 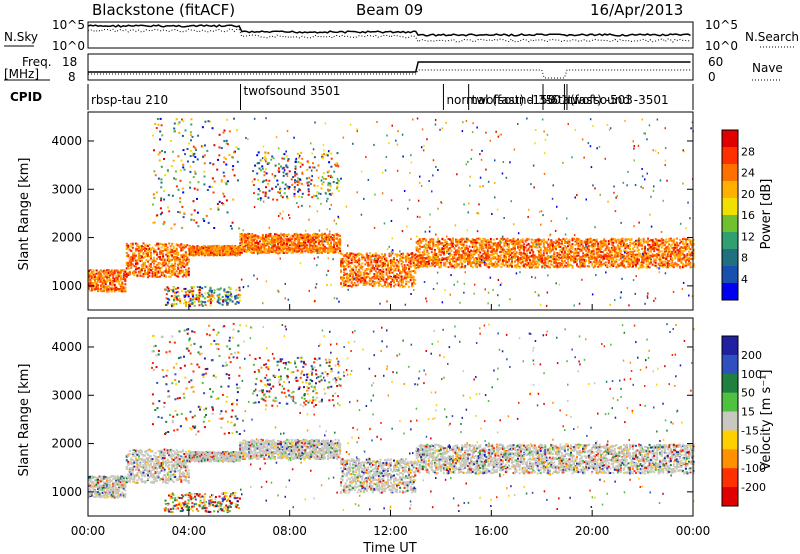 What do you see at coordinates (21, 37) in the screenshot?
I see `n-sky-label: N.Sky` at bounding box center [21, 37].